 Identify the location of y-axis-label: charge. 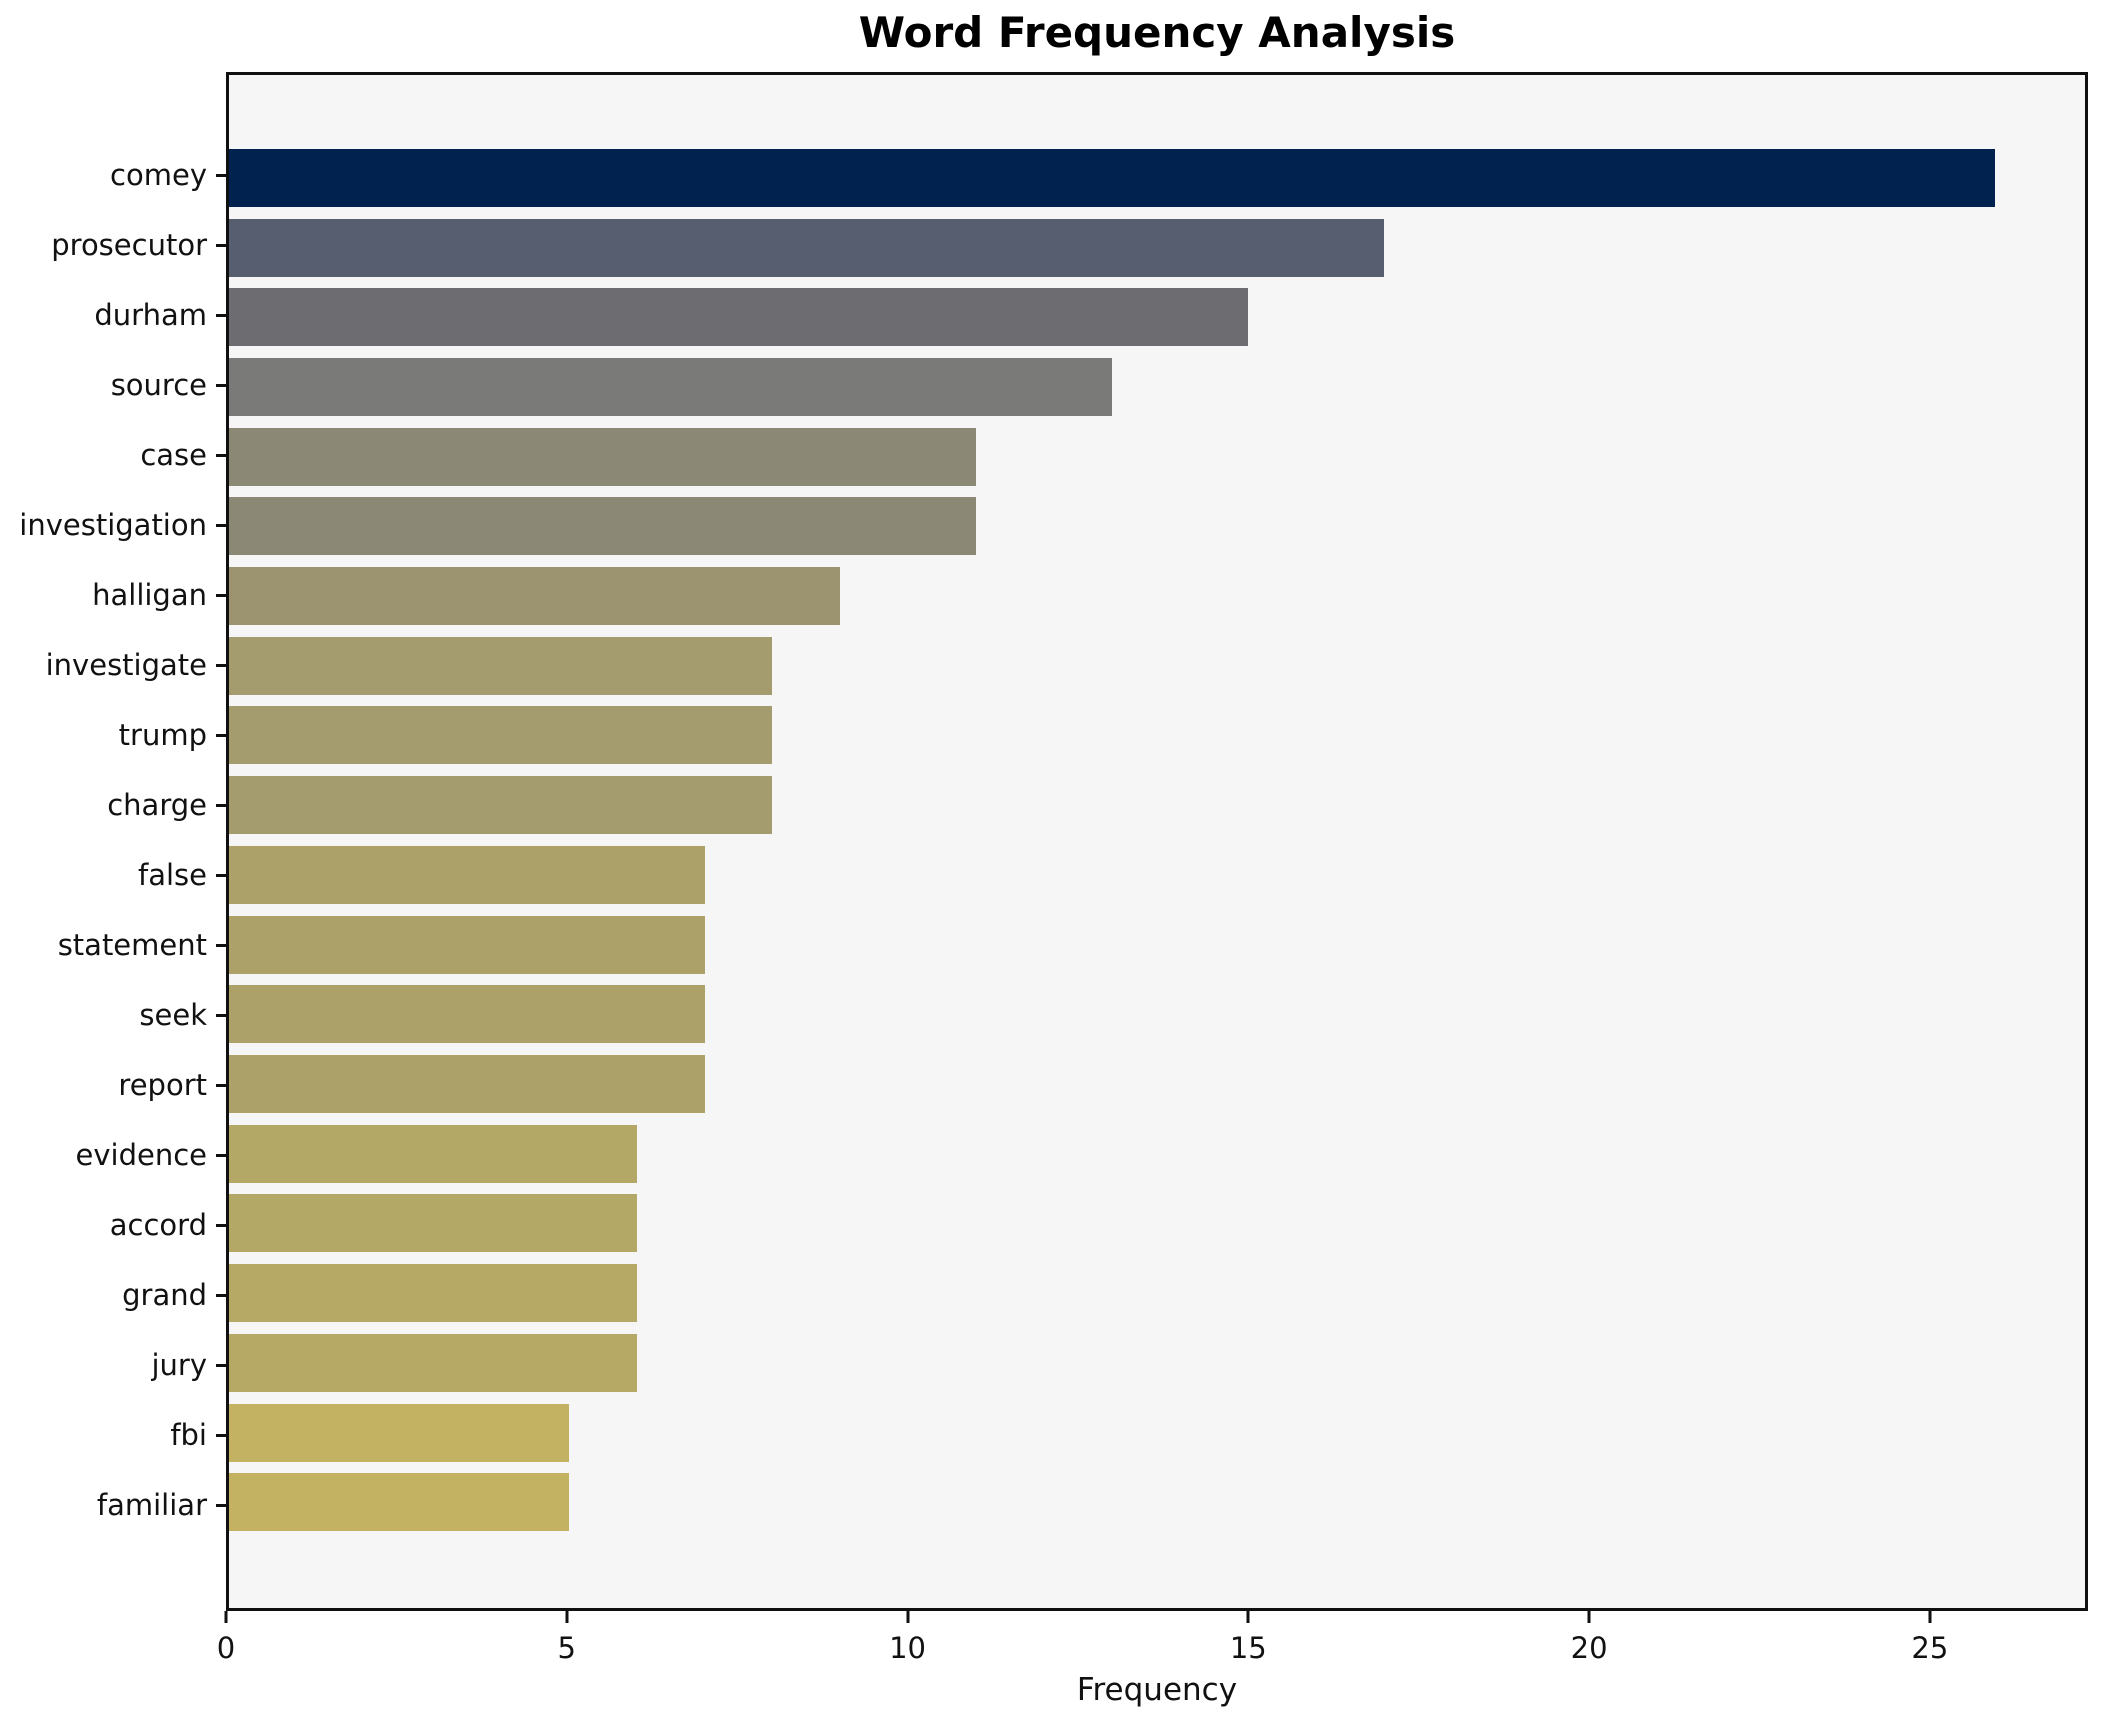
(157, 805).